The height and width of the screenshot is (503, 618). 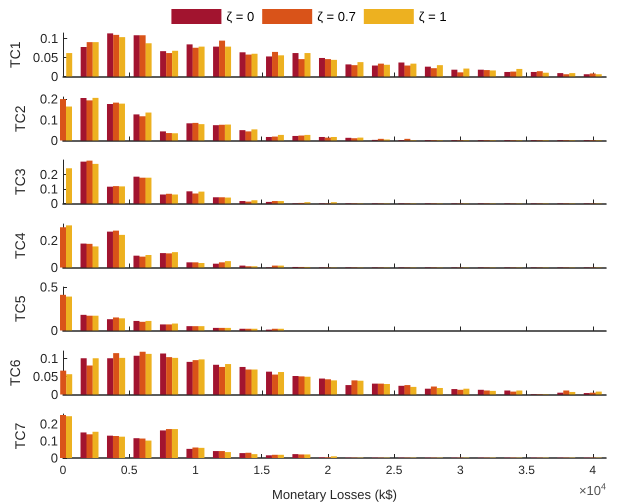 What do you see at coordinates (20, 118) in the screenshot?
I see `y-axis-title: TC2` at bounding box center [20, 118].